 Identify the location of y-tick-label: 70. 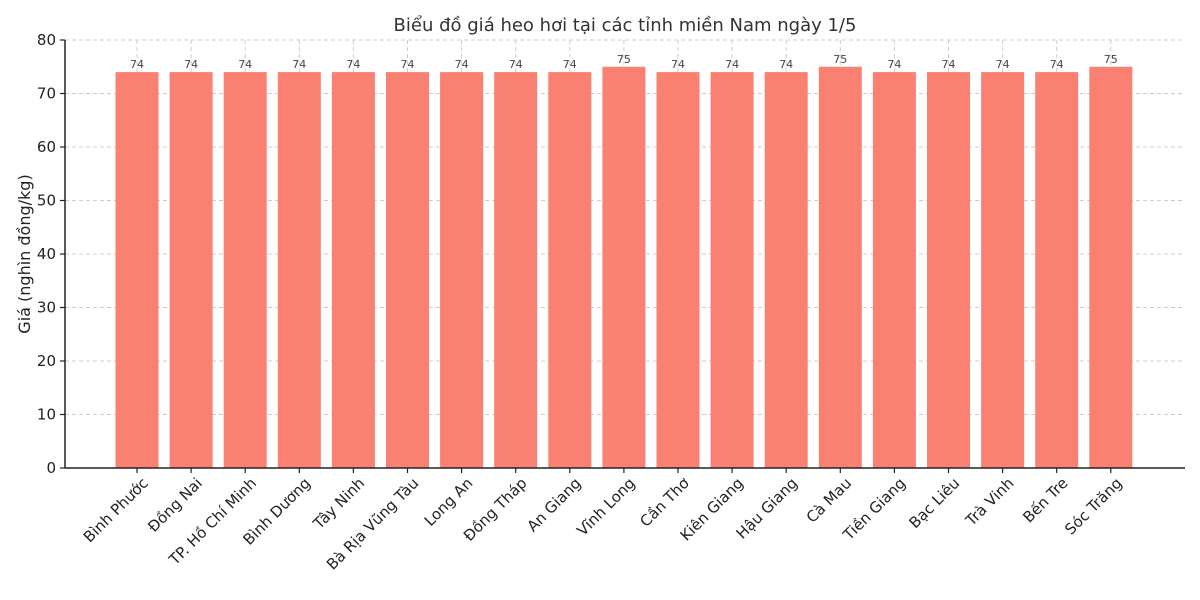
(46, 94).